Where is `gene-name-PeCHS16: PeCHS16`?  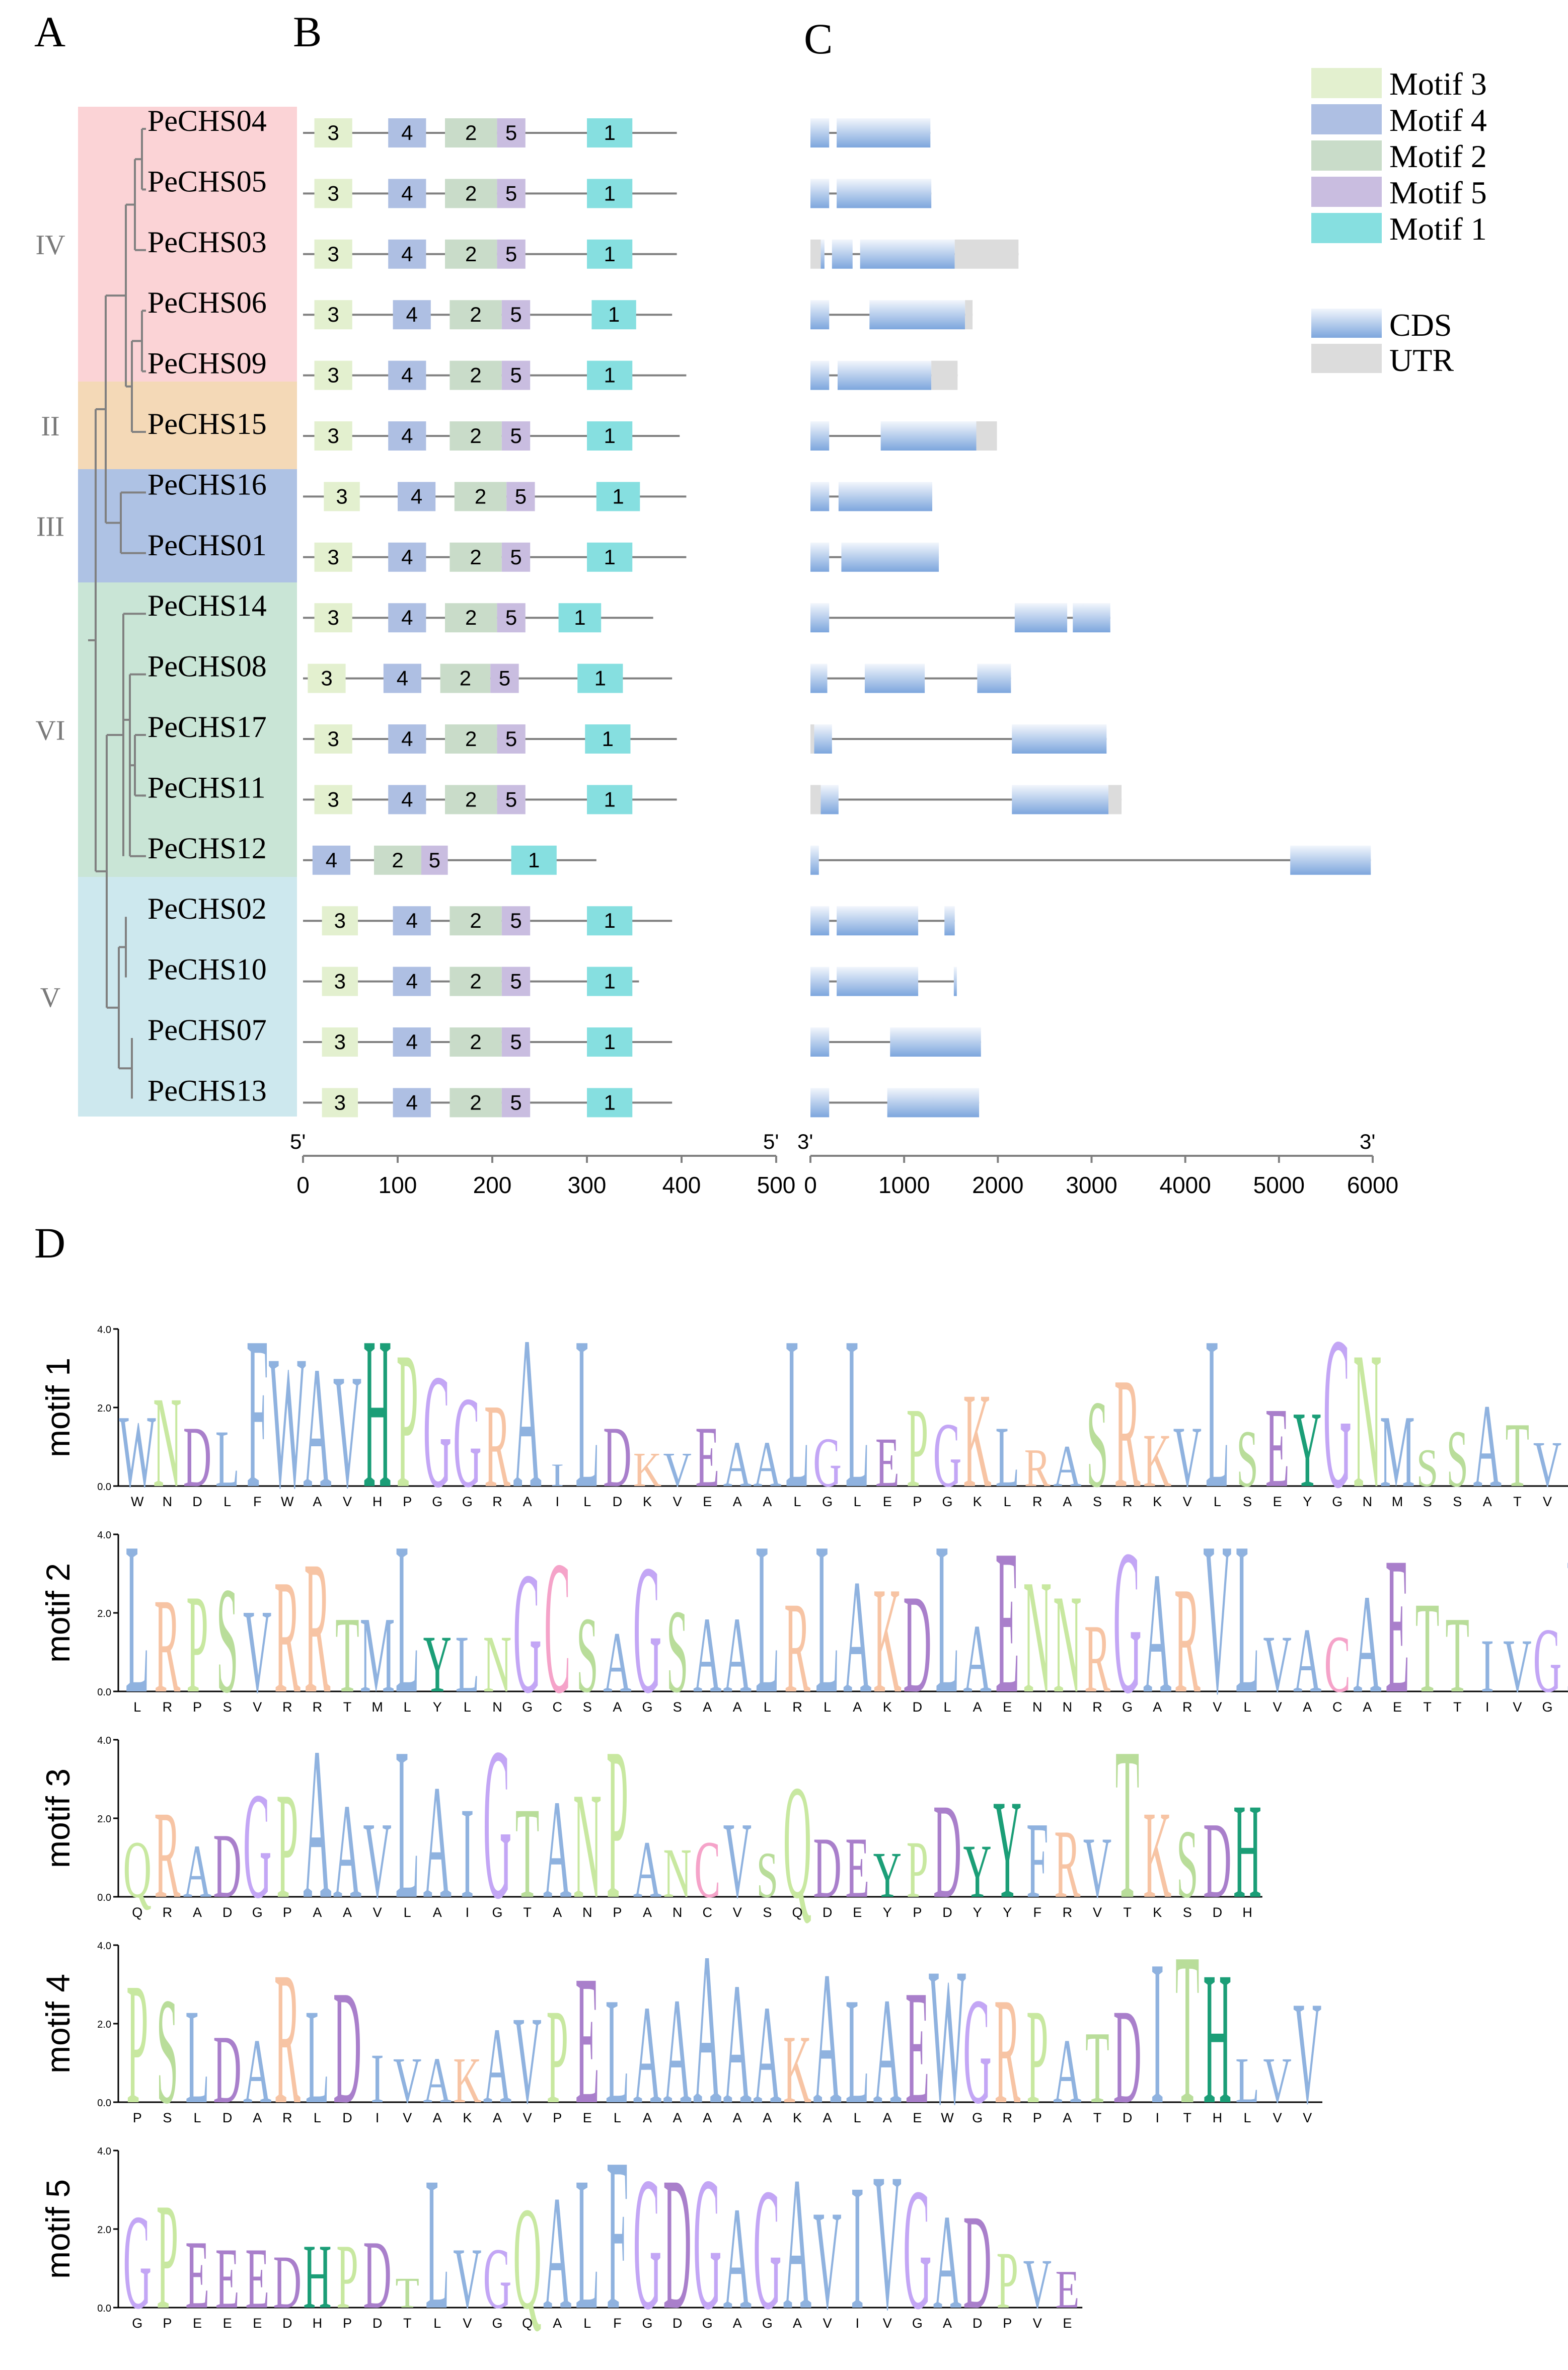 gene-name-PeCHS16: PeCHS16 is located at coordinates (207, 484).